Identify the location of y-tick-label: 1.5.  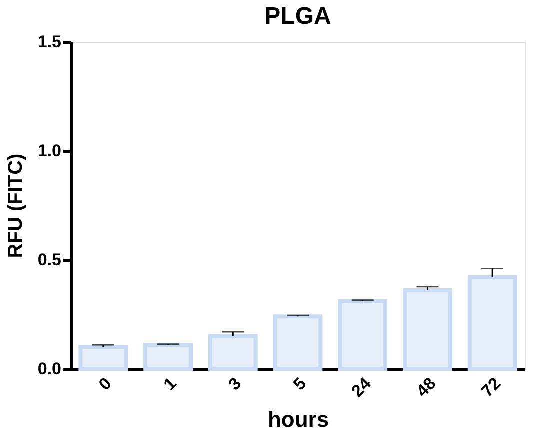
(50, 42).